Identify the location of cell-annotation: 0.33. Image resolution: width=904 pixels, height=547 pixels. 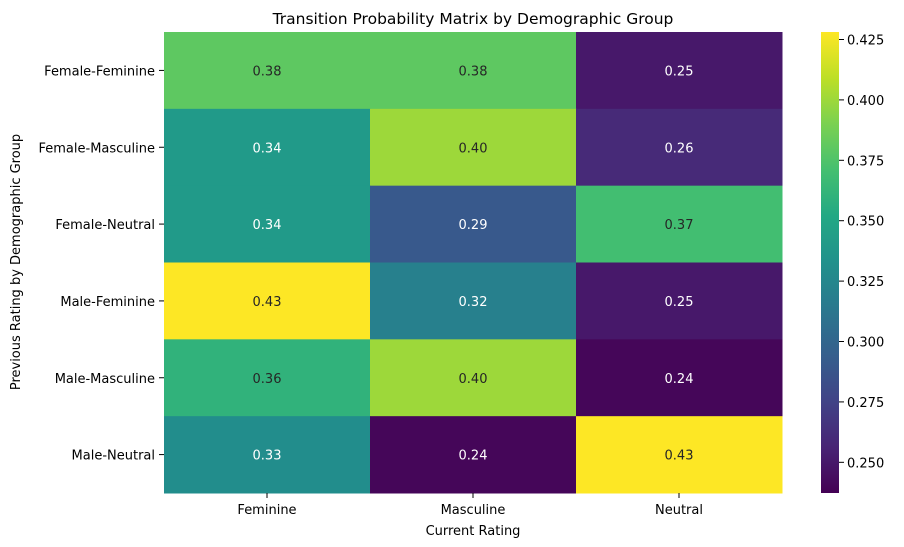
(267, 456).